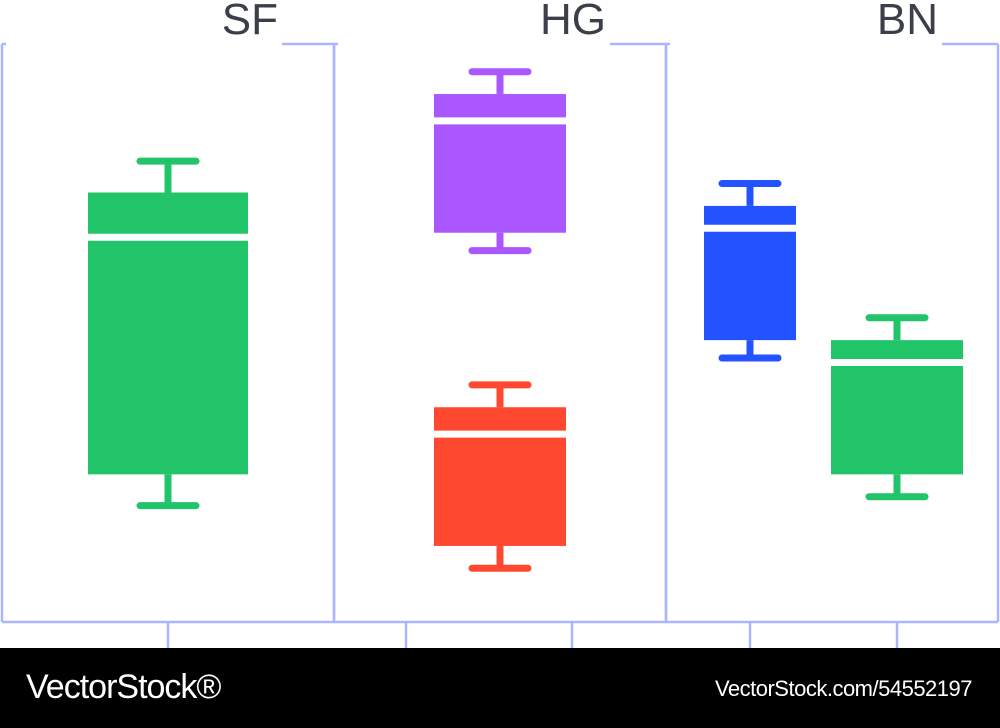  I want to click on vectorstock-logo: VectorStock®, so click(123, 687).